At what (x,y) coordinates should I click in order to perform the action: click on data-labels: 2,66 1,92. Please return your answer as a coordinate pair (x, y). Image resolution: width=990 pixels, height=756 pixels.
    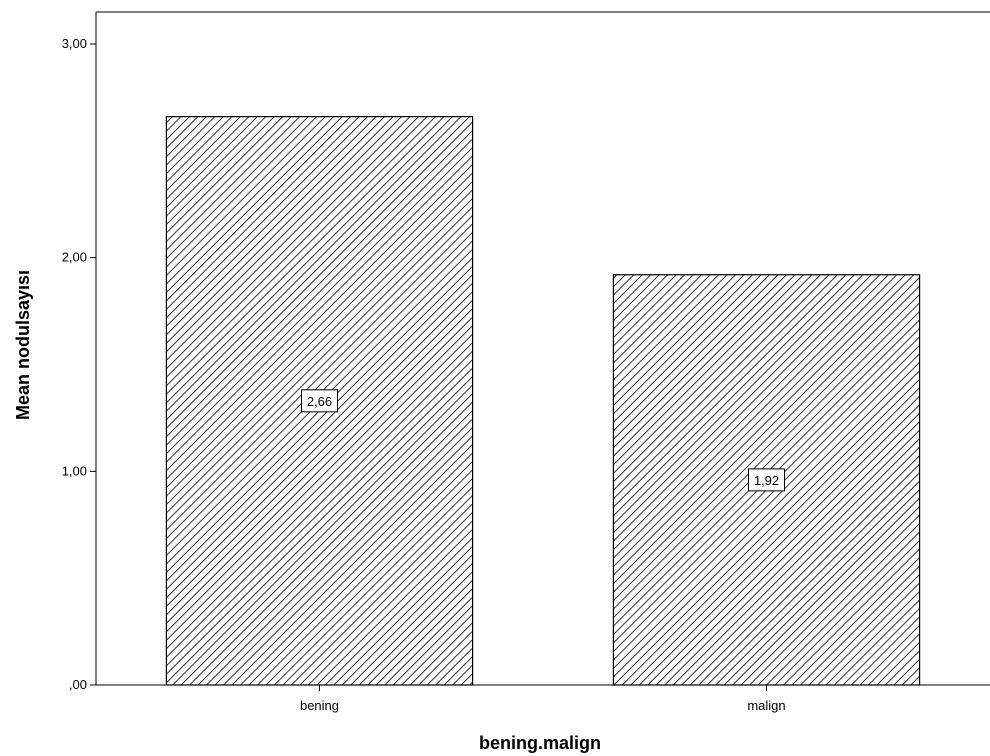
    Looking at the image, I should click on (543, 440).